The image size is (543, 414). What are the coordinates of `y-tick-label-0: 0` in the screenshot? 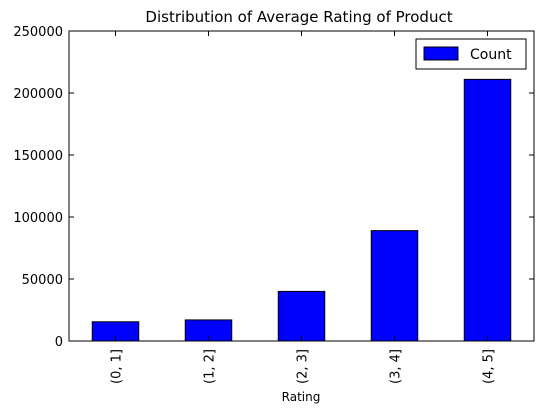 It's located at (59, 342).